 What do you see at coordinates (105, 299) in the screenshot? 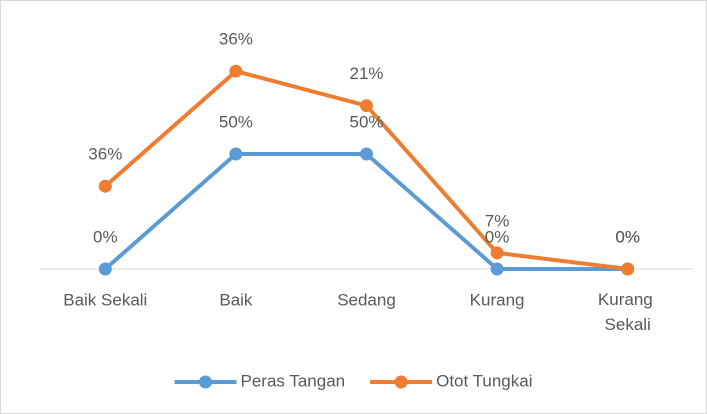
I see `x-tick-label: Baik Sekali` at bounding box center [105, 299].